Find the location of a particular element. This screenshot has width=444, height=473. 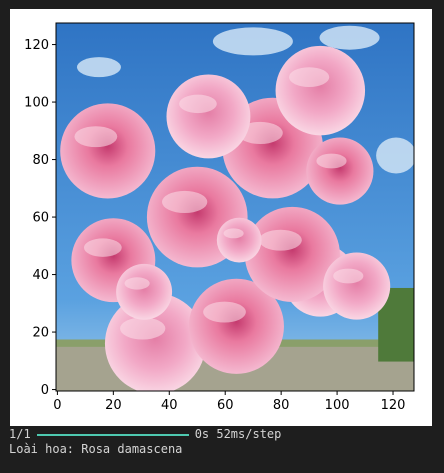

y-axis: 0 20 40 60 80 100 120 is located at coordinates (40, 218).